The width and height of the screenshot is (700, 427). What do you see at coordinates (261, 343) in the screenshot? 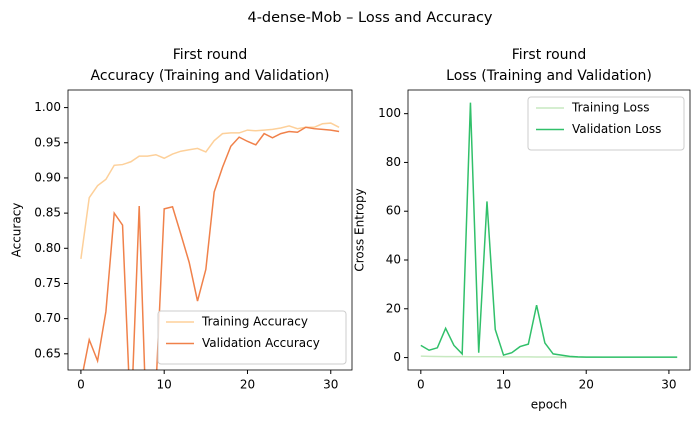
I see `legend-label: Validation Accuracy` at bounding box center [261, 343].